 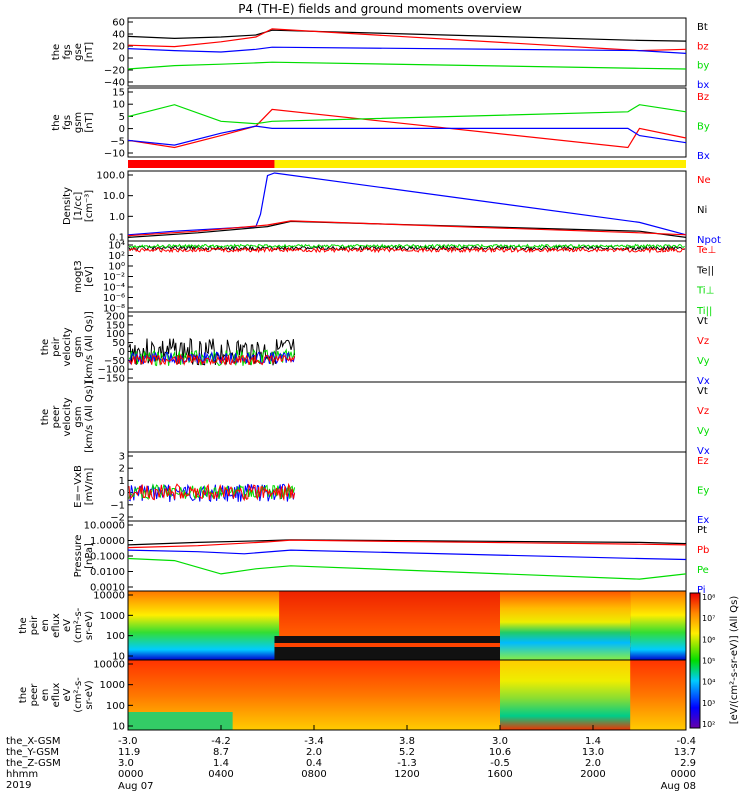 I want to click on y-tick-label: 10⁻⁴, so click(x=114, y=288).